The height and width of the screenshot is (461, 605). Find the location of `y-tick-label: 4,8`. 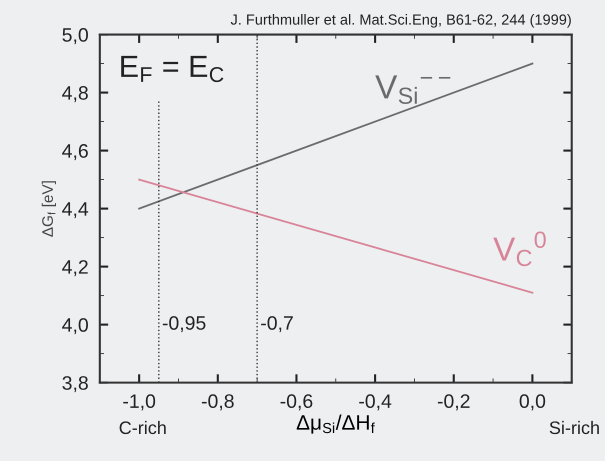

y-tick-label: 4,8 is located at coordinates (75, 94).